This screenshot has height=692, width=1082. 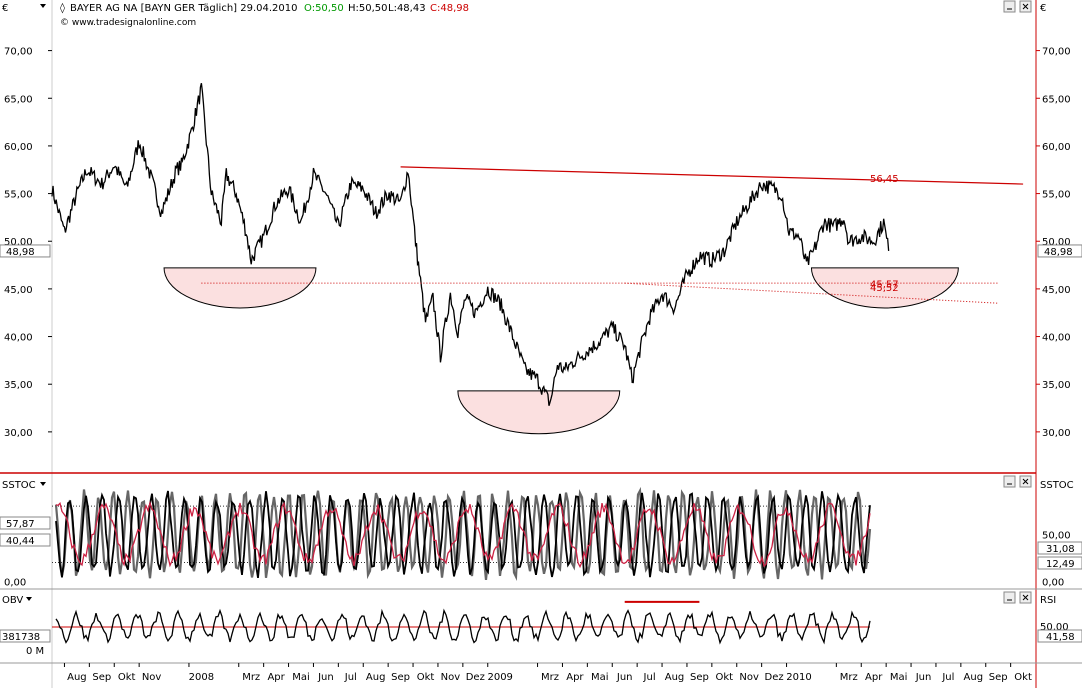 What do you see at coordinates (499, 677) in the screenshot?
I see `time-tick-label: 2009` at bounding box center [499, 677].